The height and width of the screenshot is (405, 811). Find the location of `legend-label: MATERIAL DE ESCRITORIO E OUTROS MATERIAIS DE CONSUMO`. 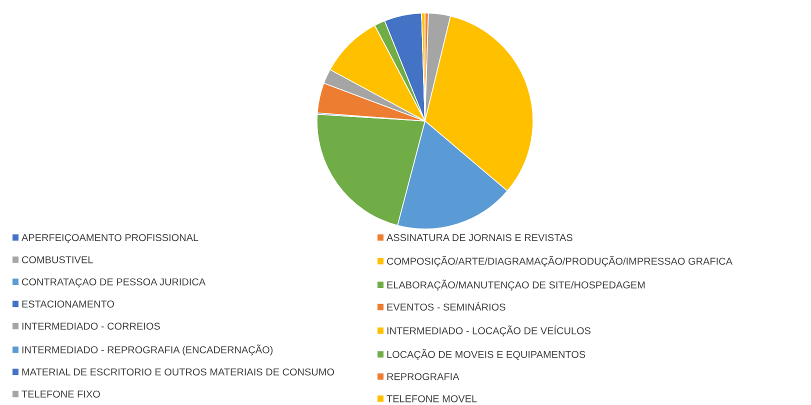

legend-label: MATERIAL DE ESCRITORIO E OUTROS MATERIAIS DE CONSUMO is located at coordinates (178, 372).